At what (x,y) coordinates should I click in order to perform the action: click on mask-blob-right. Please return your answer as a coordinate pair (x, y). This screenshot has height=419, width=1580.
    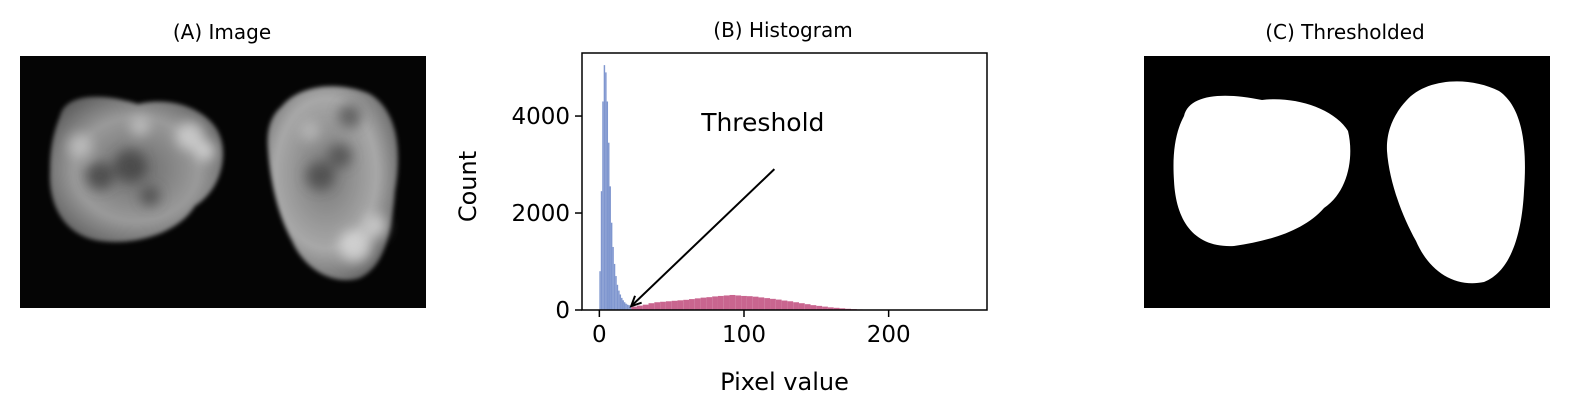
    Looking at the image, I should click on (1455, 182).